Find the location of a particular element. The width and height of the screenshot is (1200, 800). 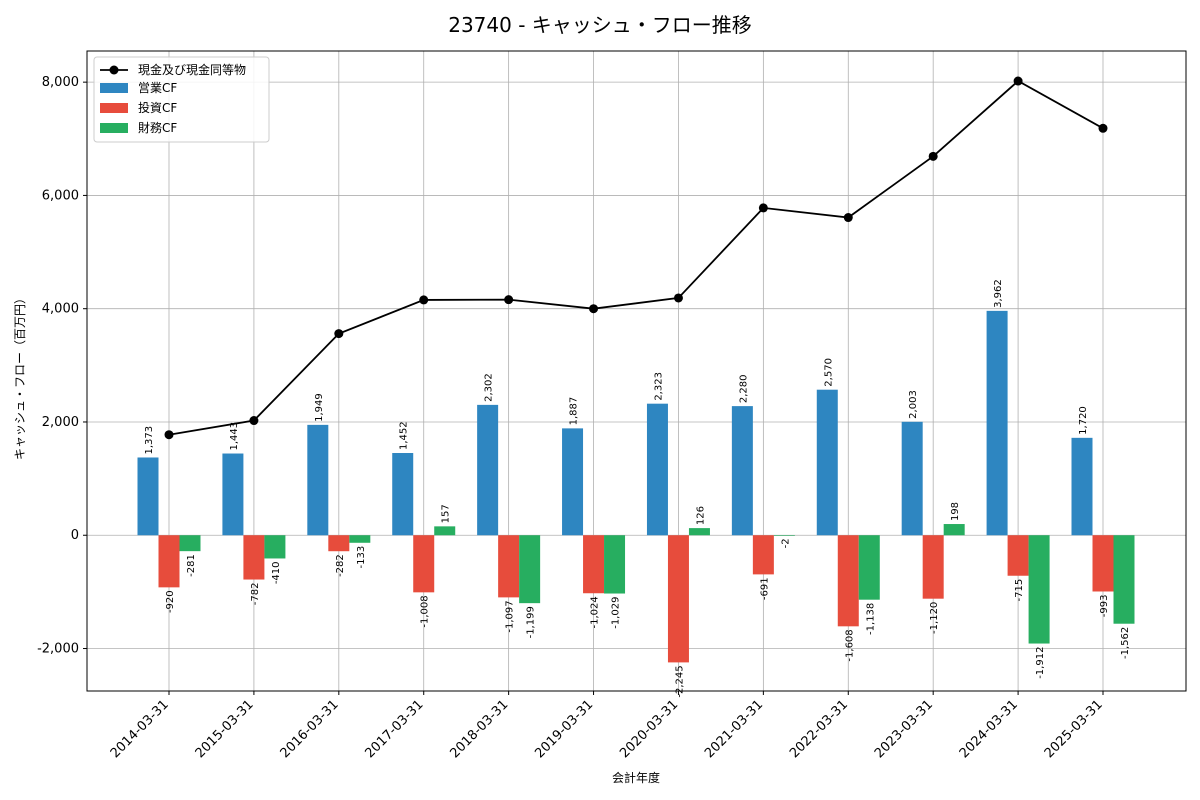

y-tick-label: 4,000 is located at coordinates (60, 309).